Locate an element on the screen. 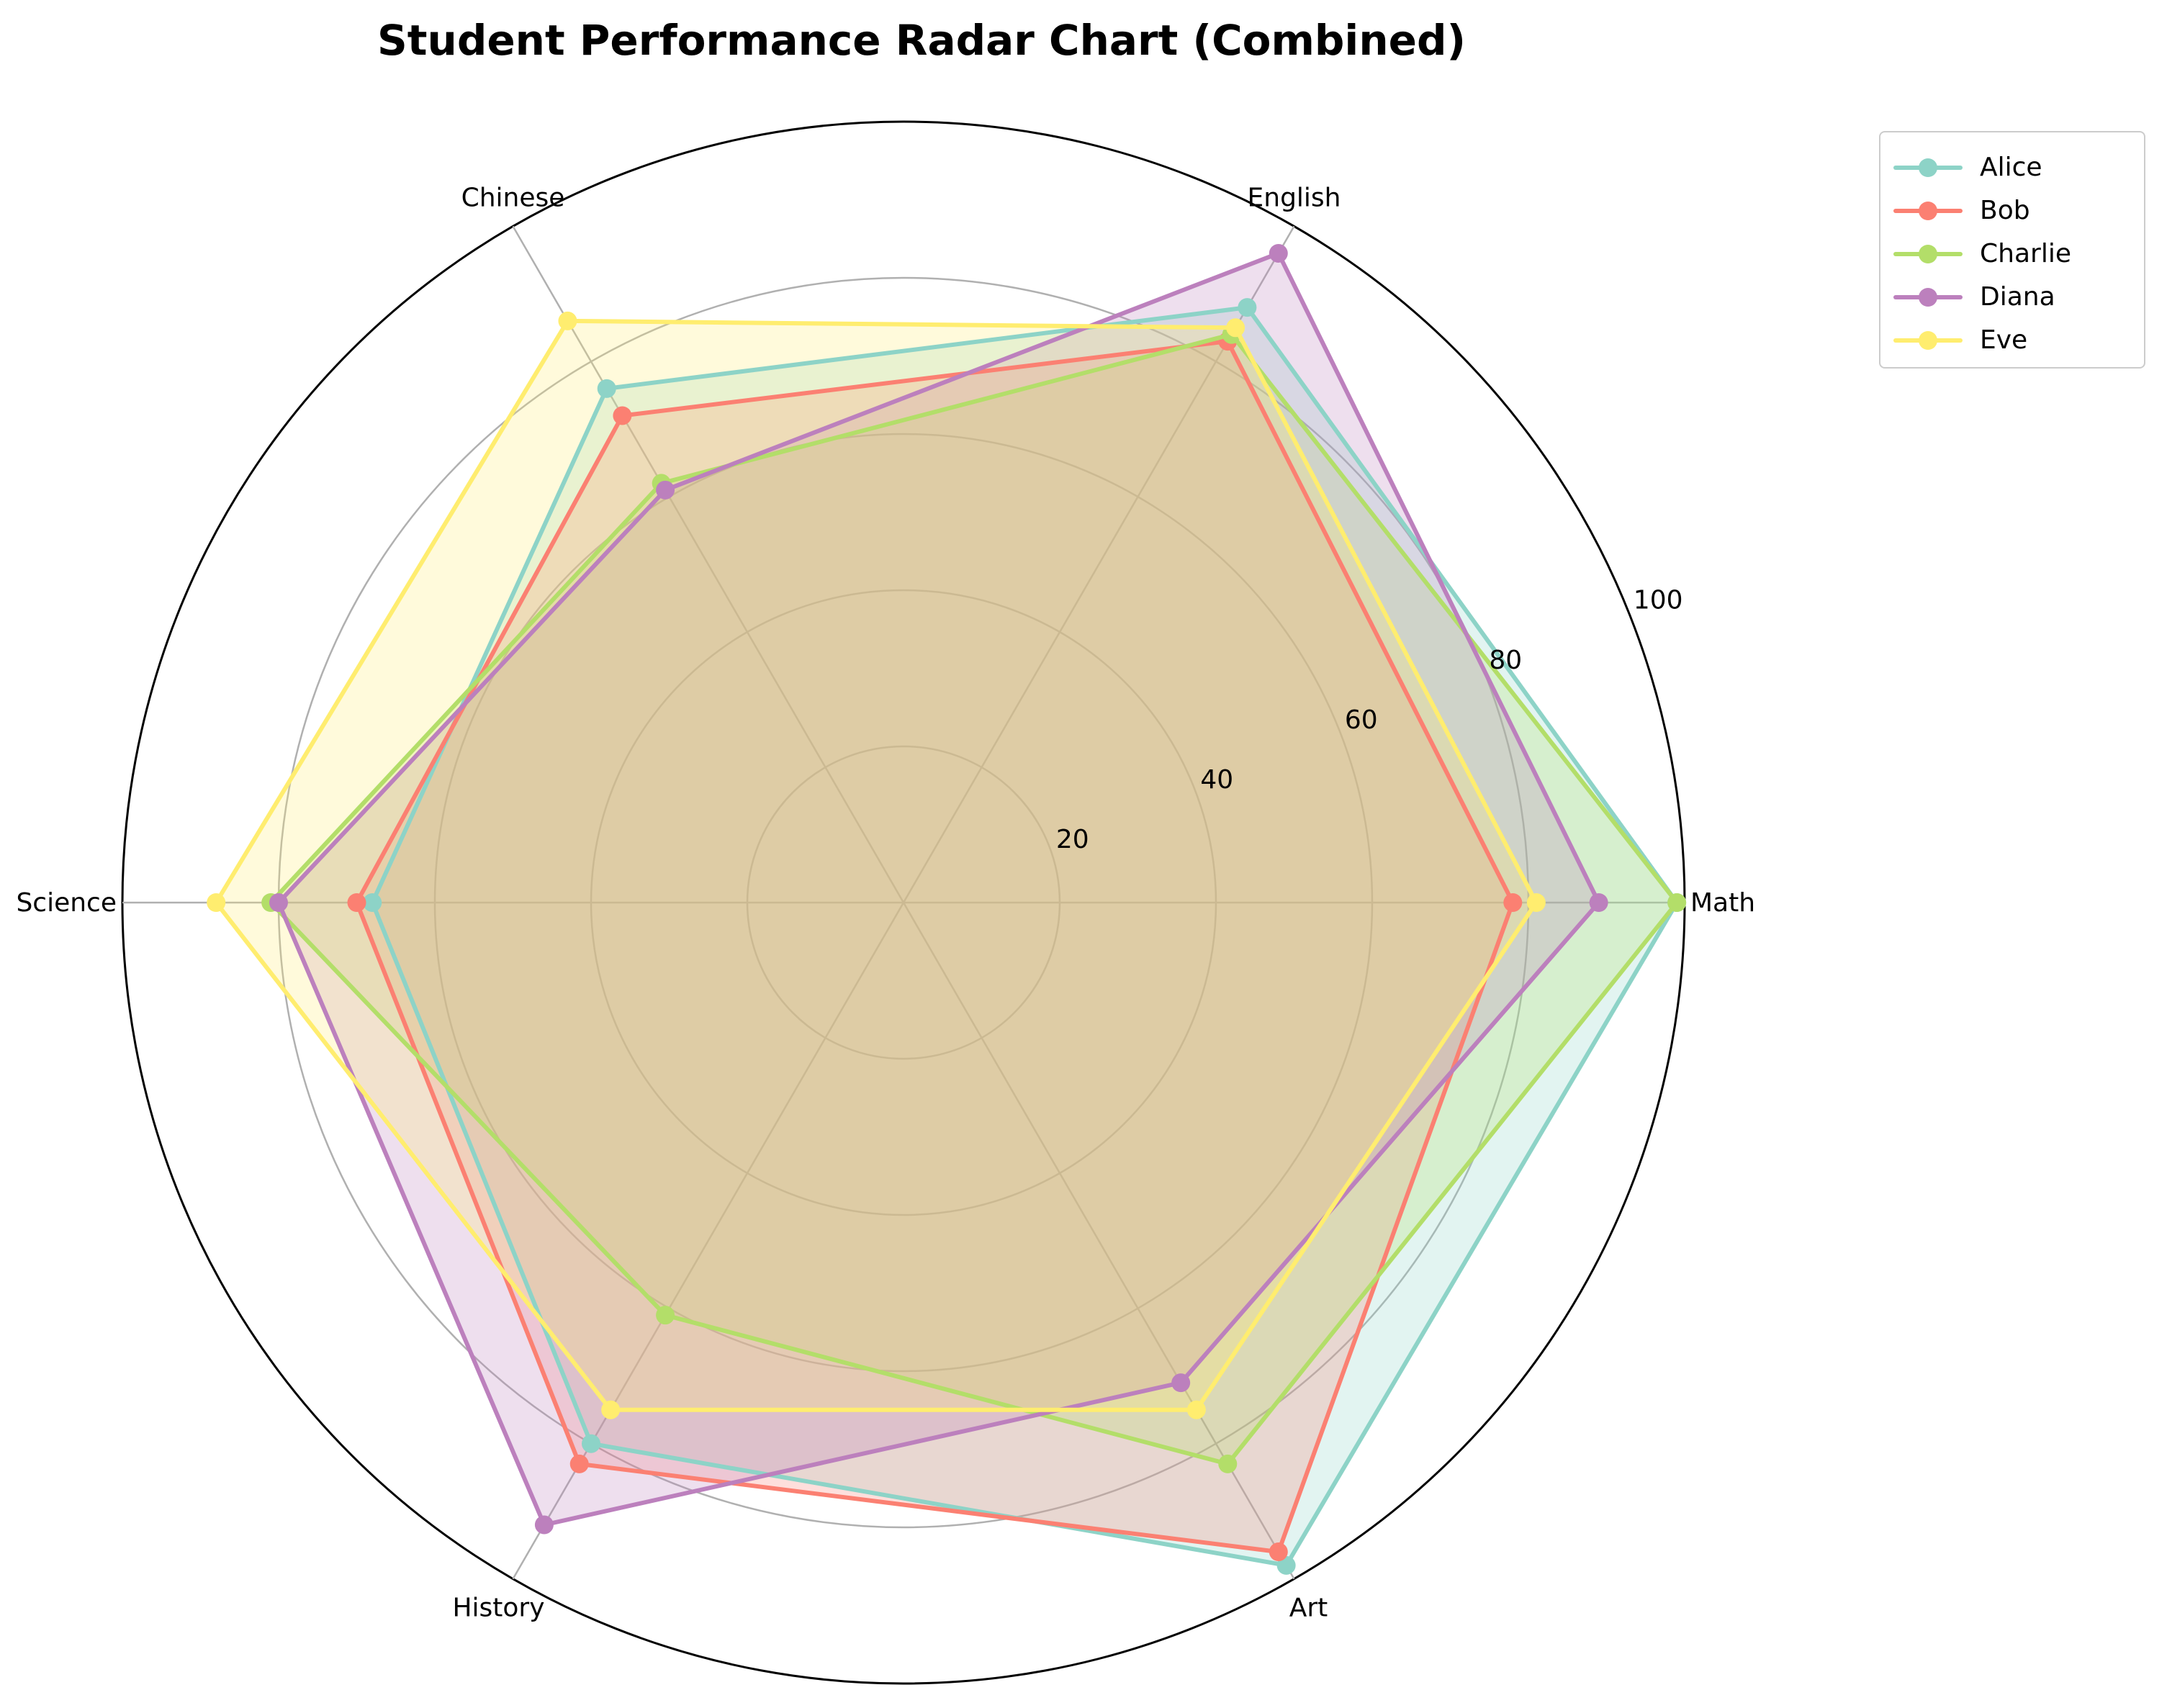 This screenshot has height=1708, width=2167. point-alice-art is located at coordinates (1286, 1565).